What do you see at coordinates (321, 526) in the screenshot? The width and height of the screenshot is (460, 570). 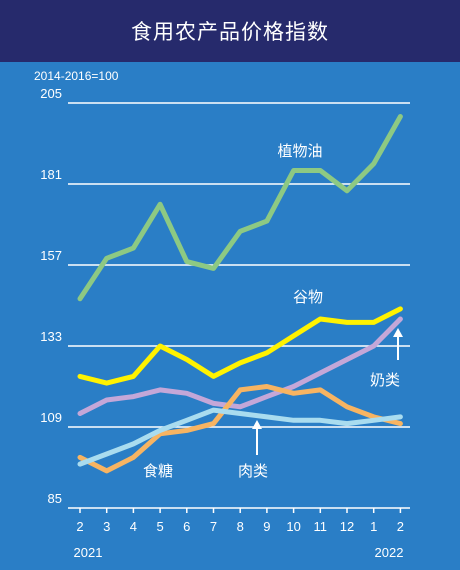 I see `x-tick-label: 11` at bounding box center [321, 526].